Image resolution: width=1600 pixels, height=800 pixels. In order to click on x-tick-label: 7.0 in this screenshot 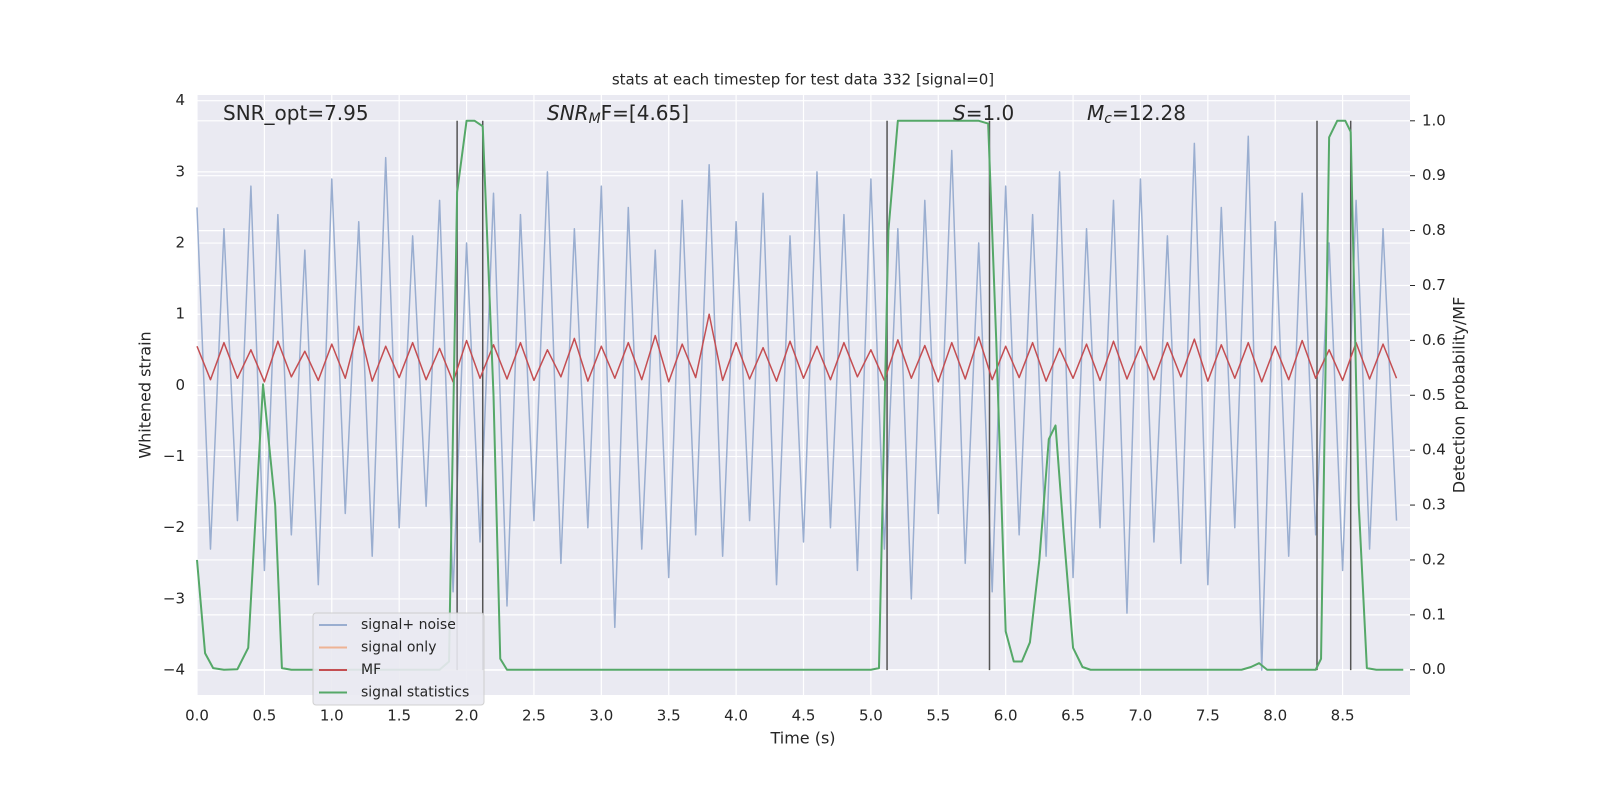, I will do `click(1141, 716)`.